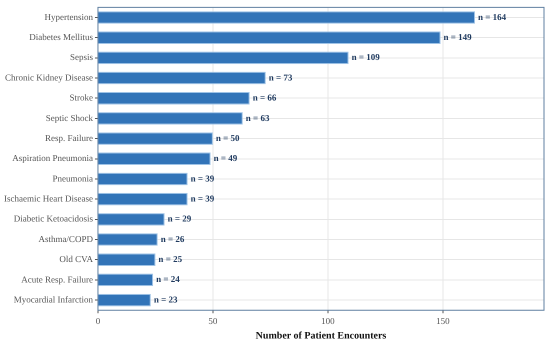 The width and height of the screenshot is (550, 348). I want to click on y-tick-label: Hypertension, so click(69, 17).